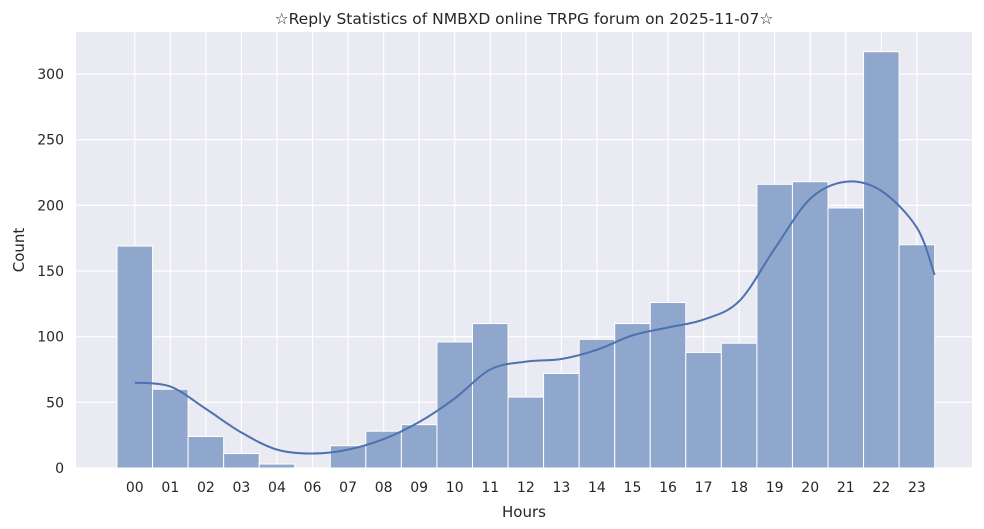  I want to click on y-tick-label: 200, so click(50, 206).